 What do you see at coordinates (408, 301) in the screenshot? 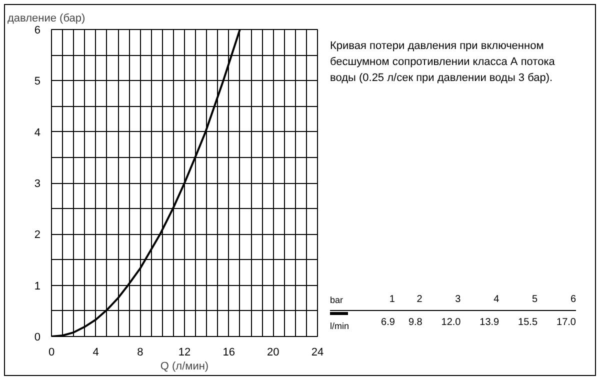
I see `text: 2` at bounding box center [408, 301].